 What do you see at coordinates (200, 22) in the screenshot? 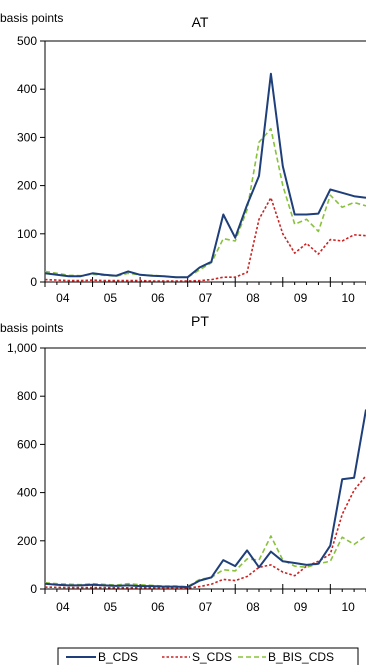
I see `chart-title: AT` at bounding box center [200, 22].